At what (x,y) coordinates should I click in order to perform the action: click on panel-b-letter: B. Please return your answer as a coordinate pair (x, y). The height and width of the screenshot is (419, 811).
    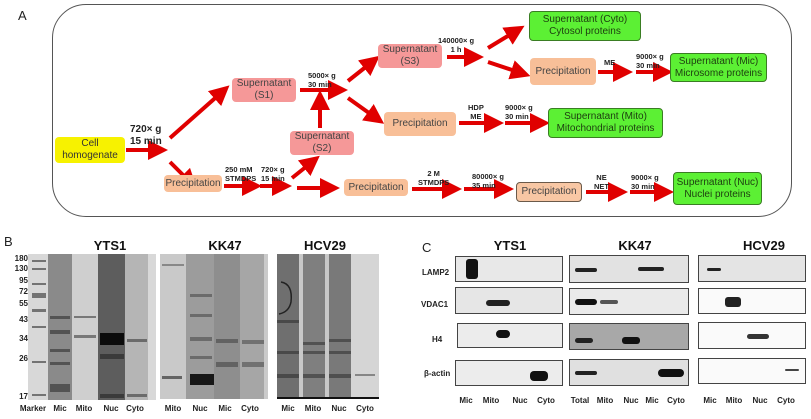
    Looking at the image, I should click on (8, 241).